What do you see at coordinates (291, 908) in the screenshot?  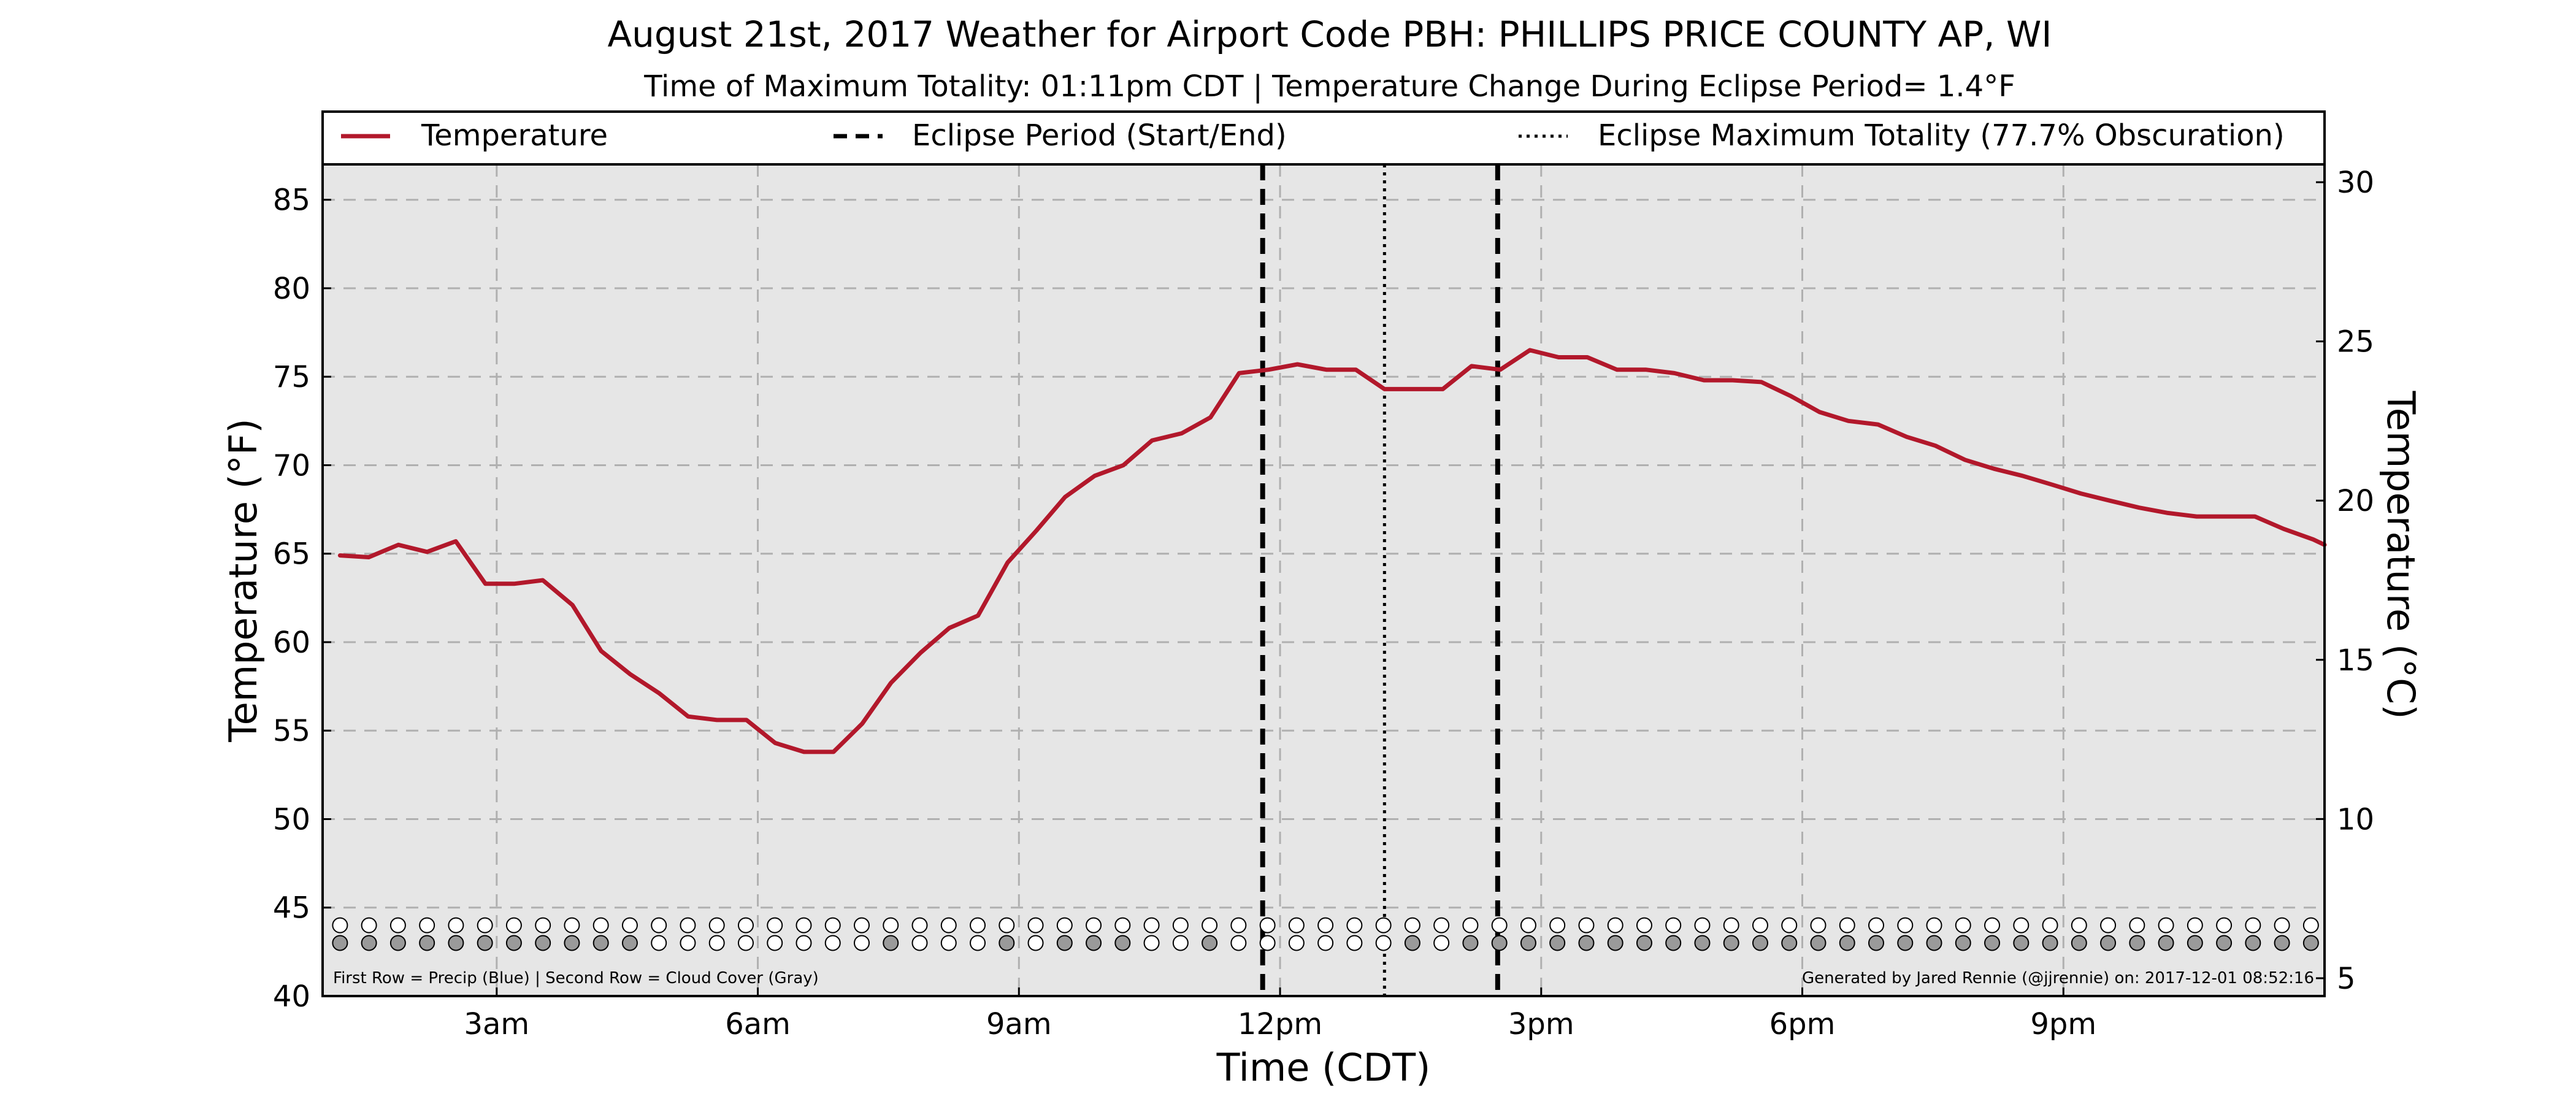 I see `y-left-tick-label: 45` at bounding box center [291, 908].